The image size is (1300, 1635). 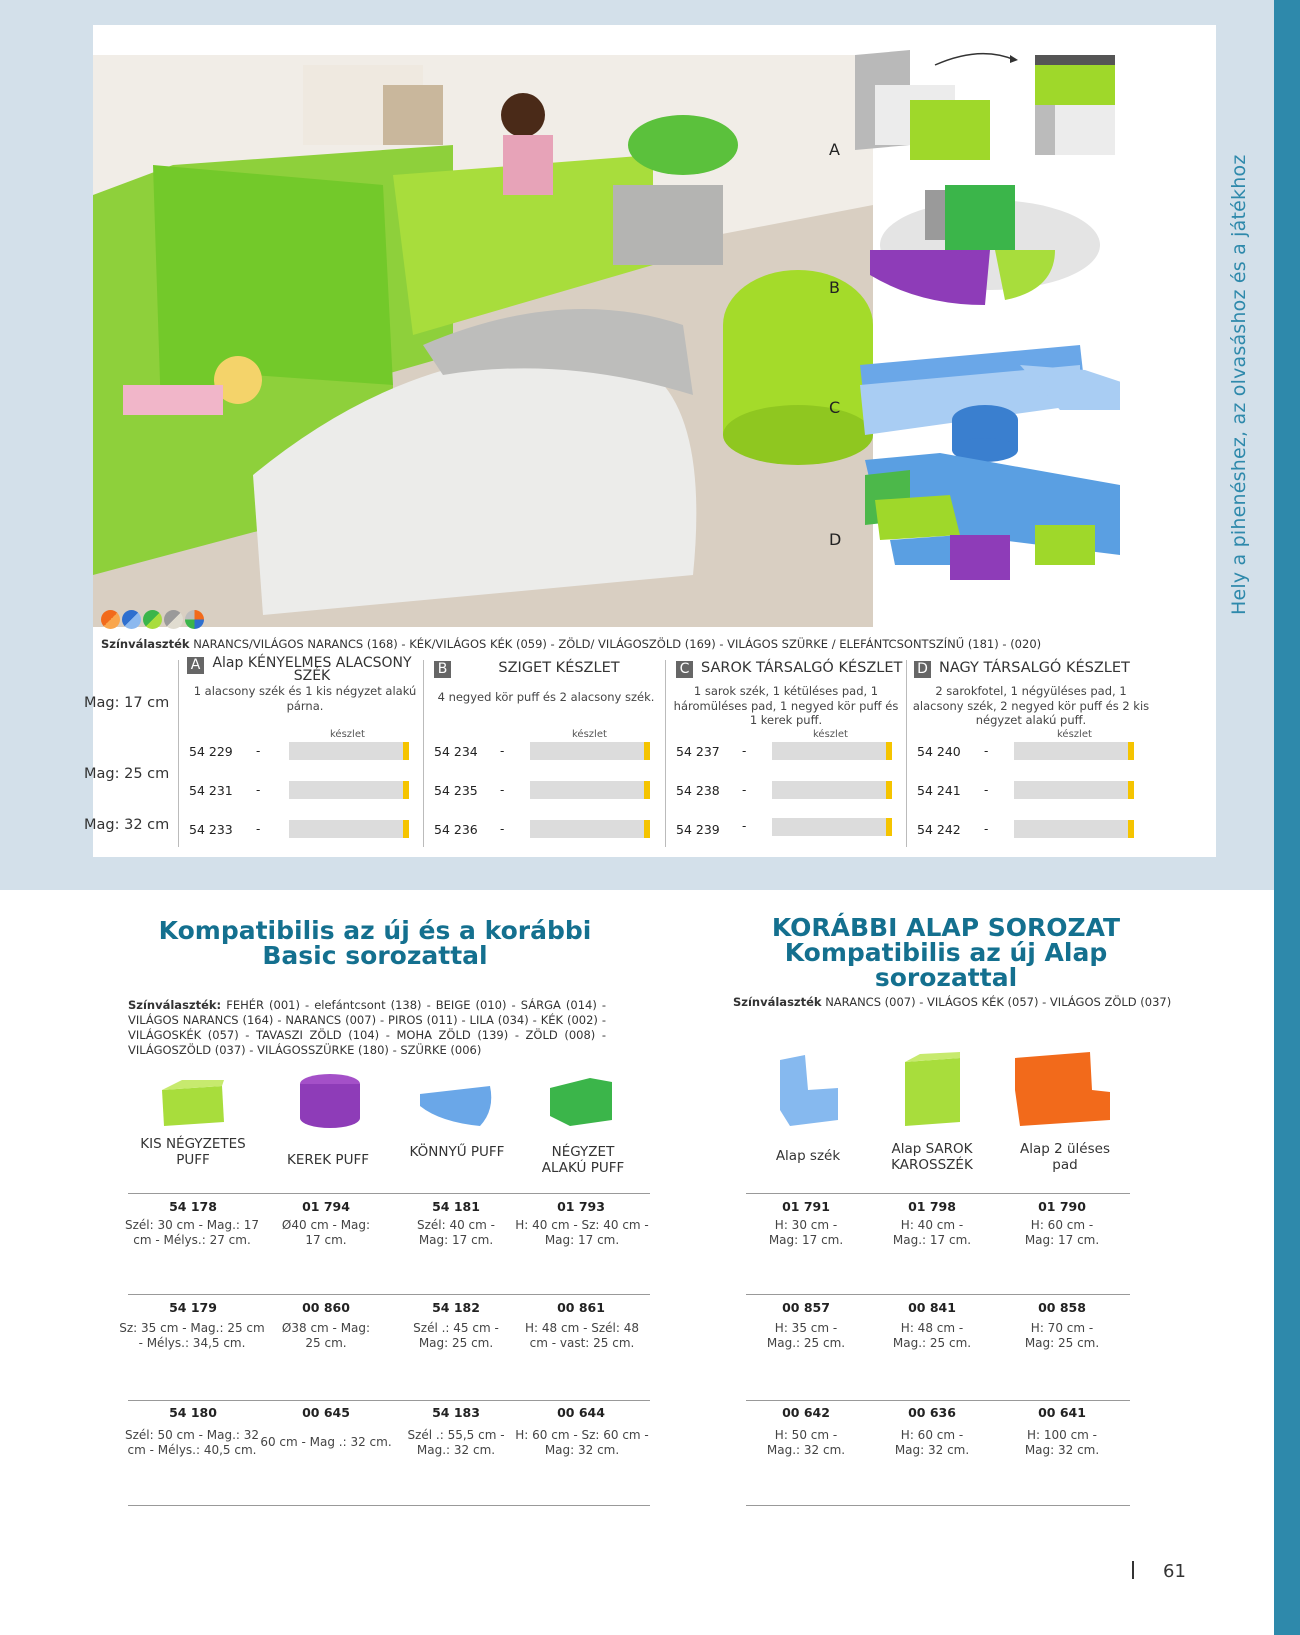 I want to click on set-a-badge: A, so click(x=195, y=665).